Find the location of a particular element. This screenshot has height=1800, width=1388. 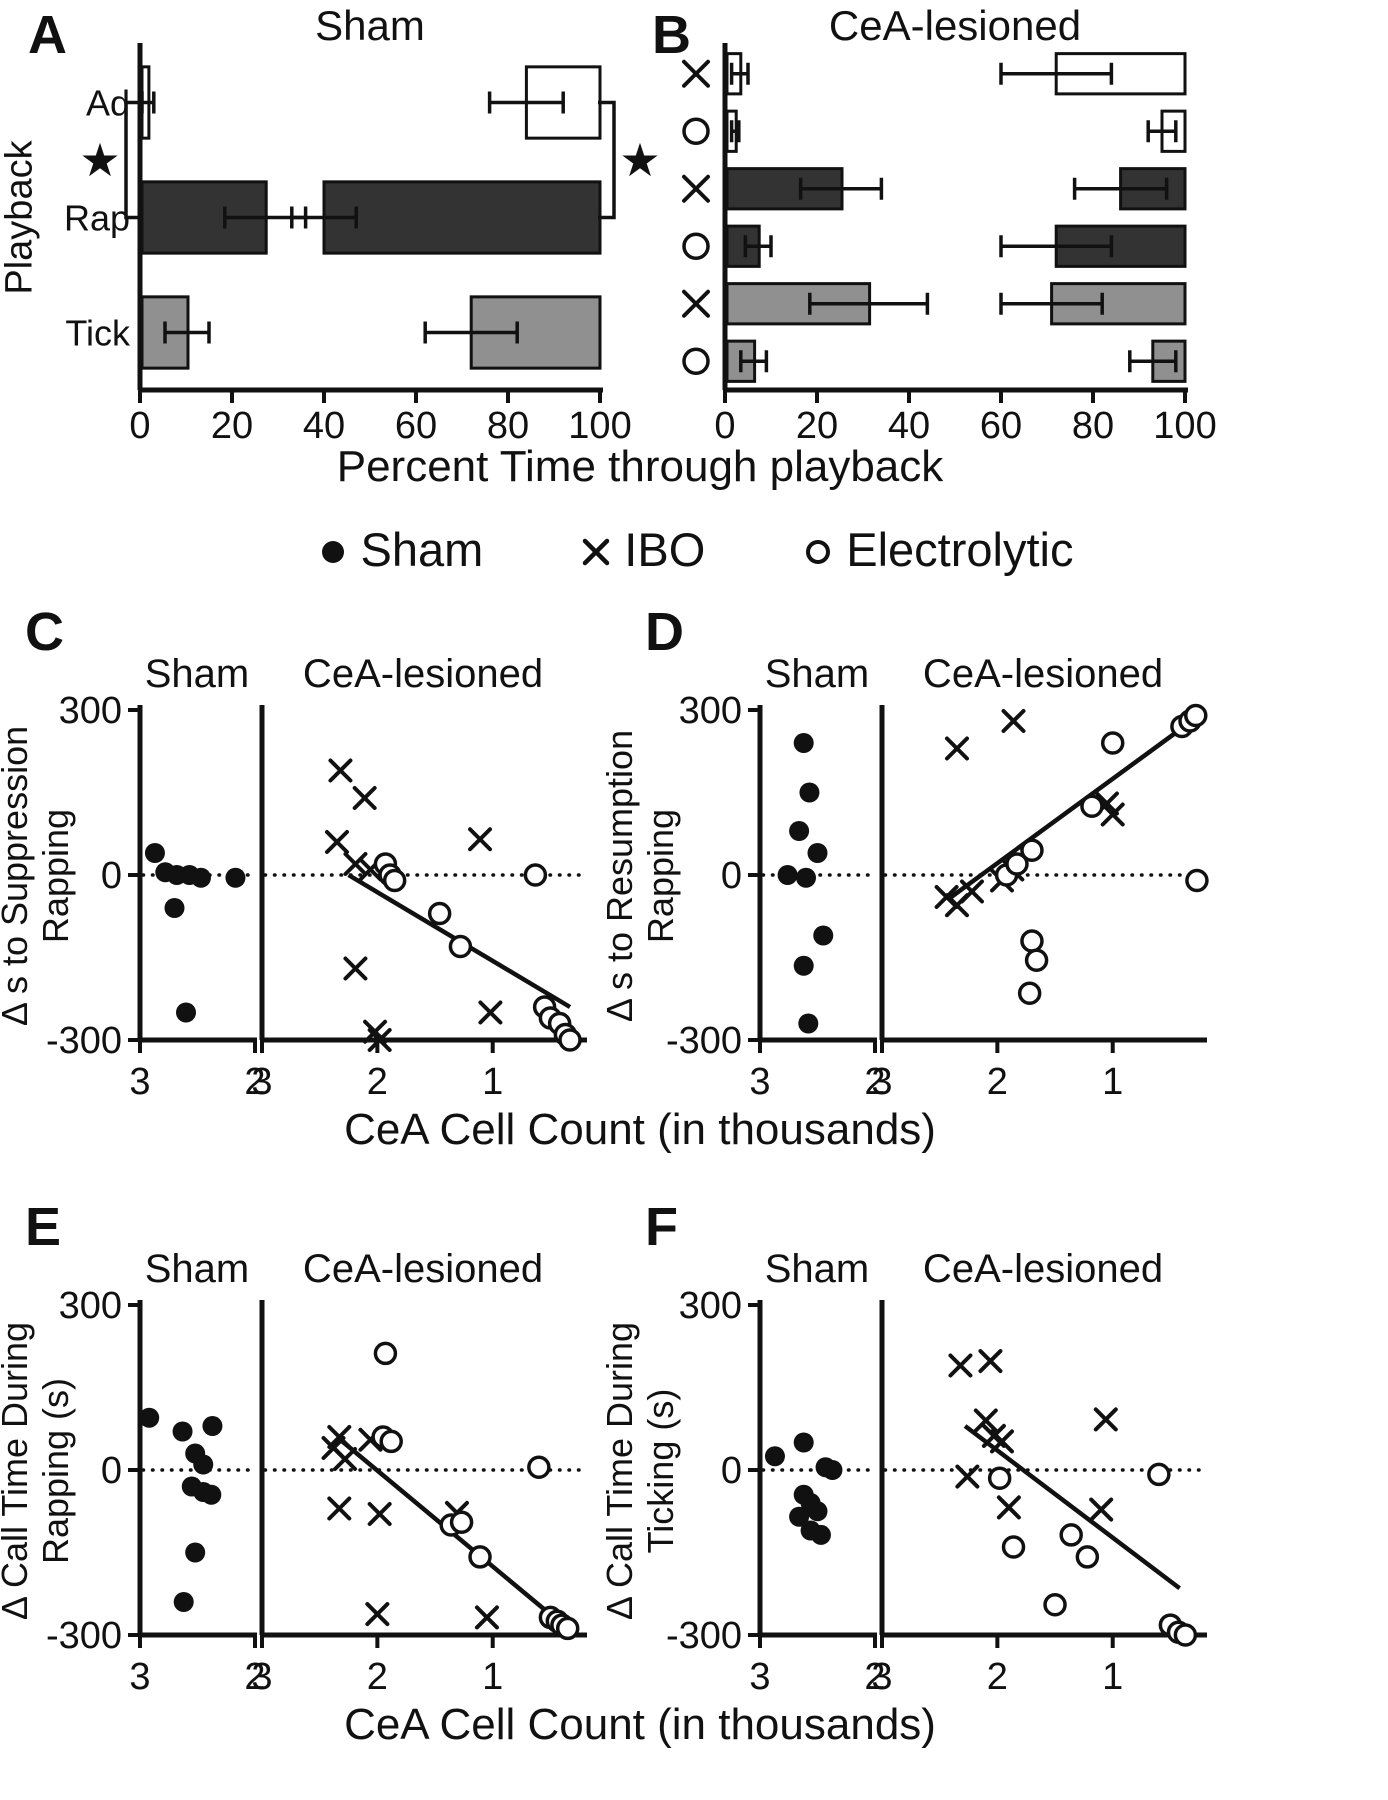

panel-e-cea-title: CeA-lesioned is located at coordinates (423, 1269).